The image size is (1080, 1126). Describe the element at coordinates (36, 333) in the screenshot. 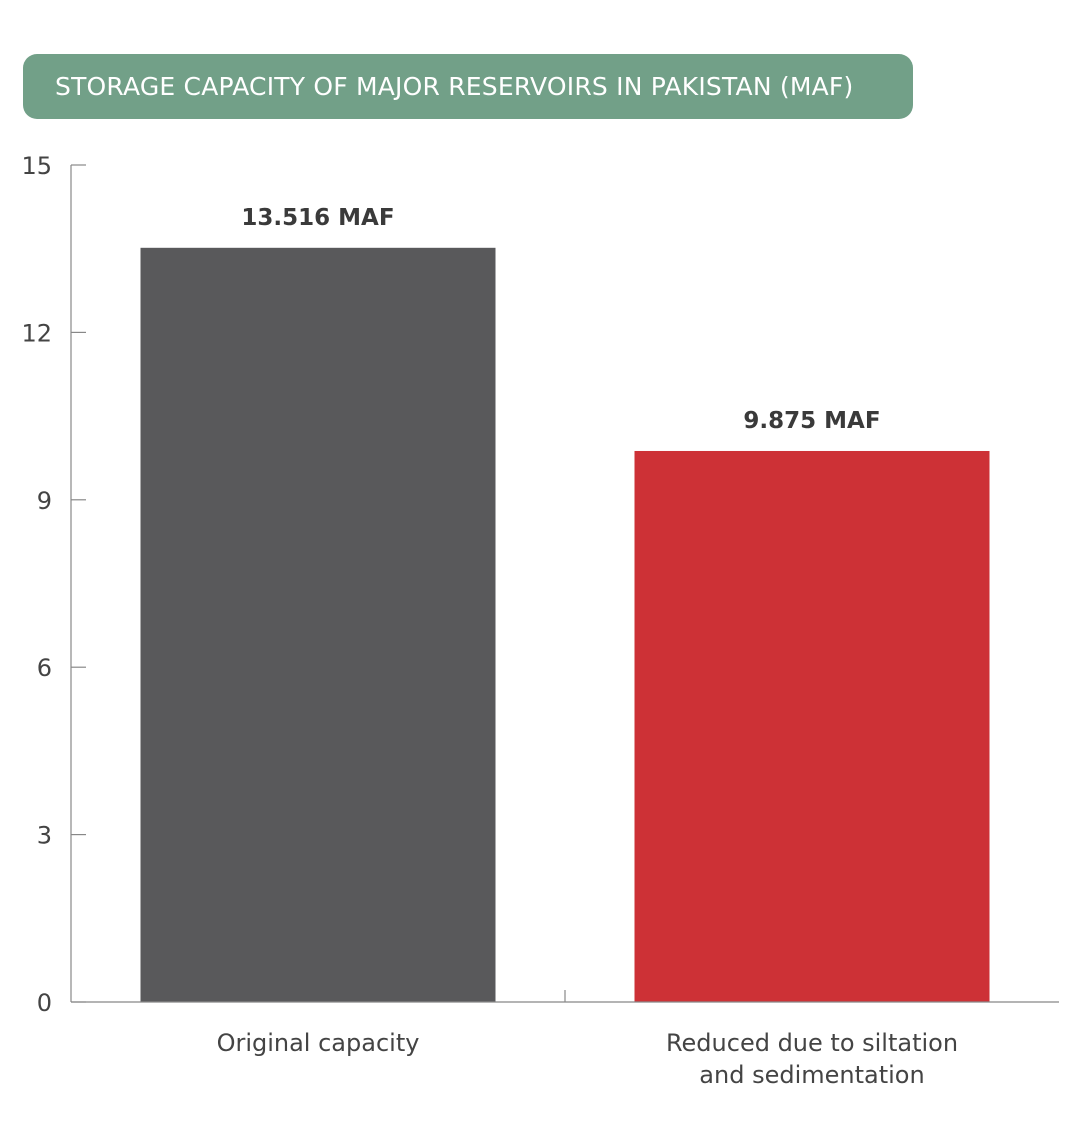

I see `y-tick-label: 12` at that location.